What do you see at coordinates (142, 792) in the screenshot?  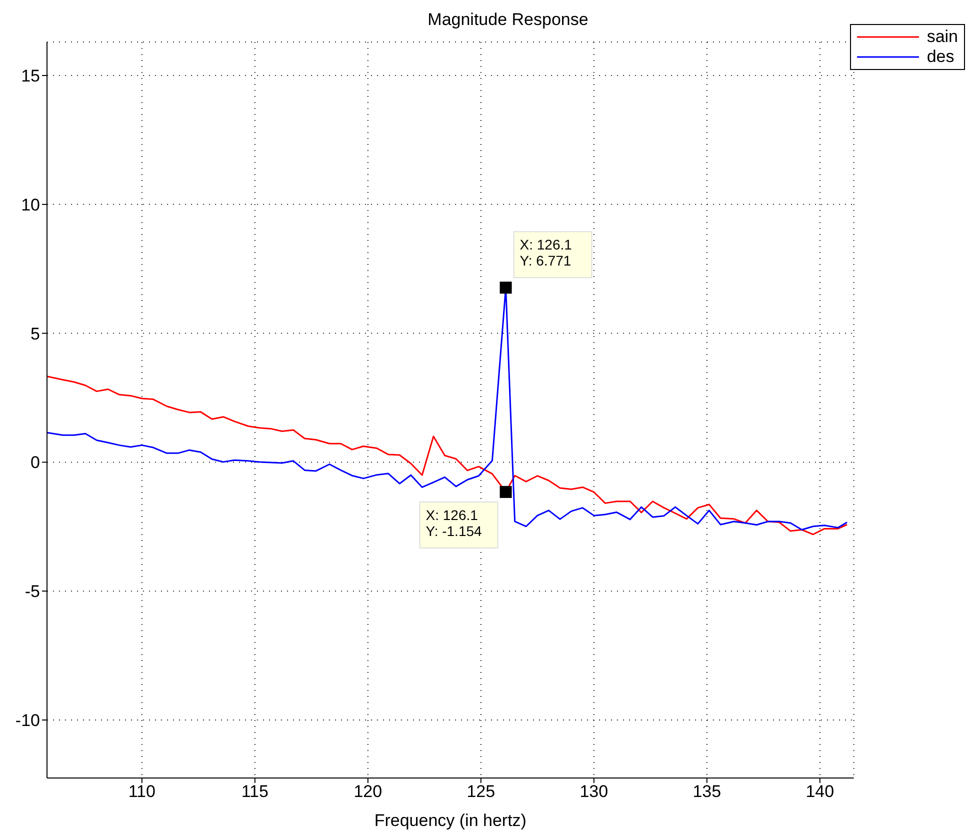 I see `x-tick-label: 110` at bounding box center [142, 792].